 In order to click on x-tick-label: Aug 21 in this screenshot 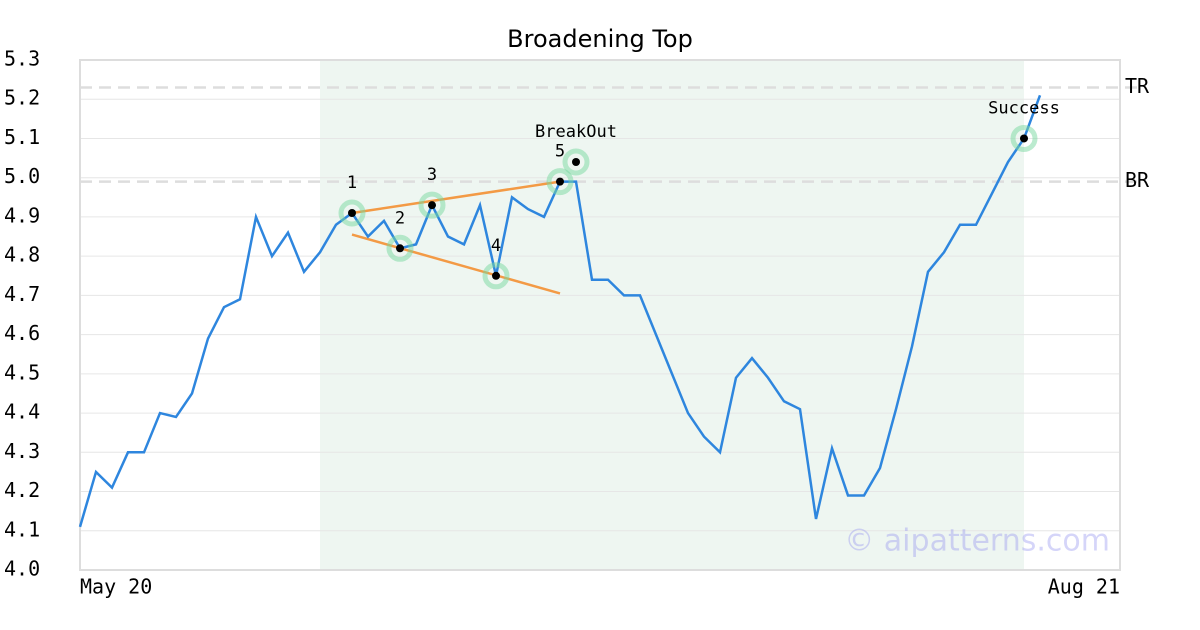, I will do `click(1084, 587)`.